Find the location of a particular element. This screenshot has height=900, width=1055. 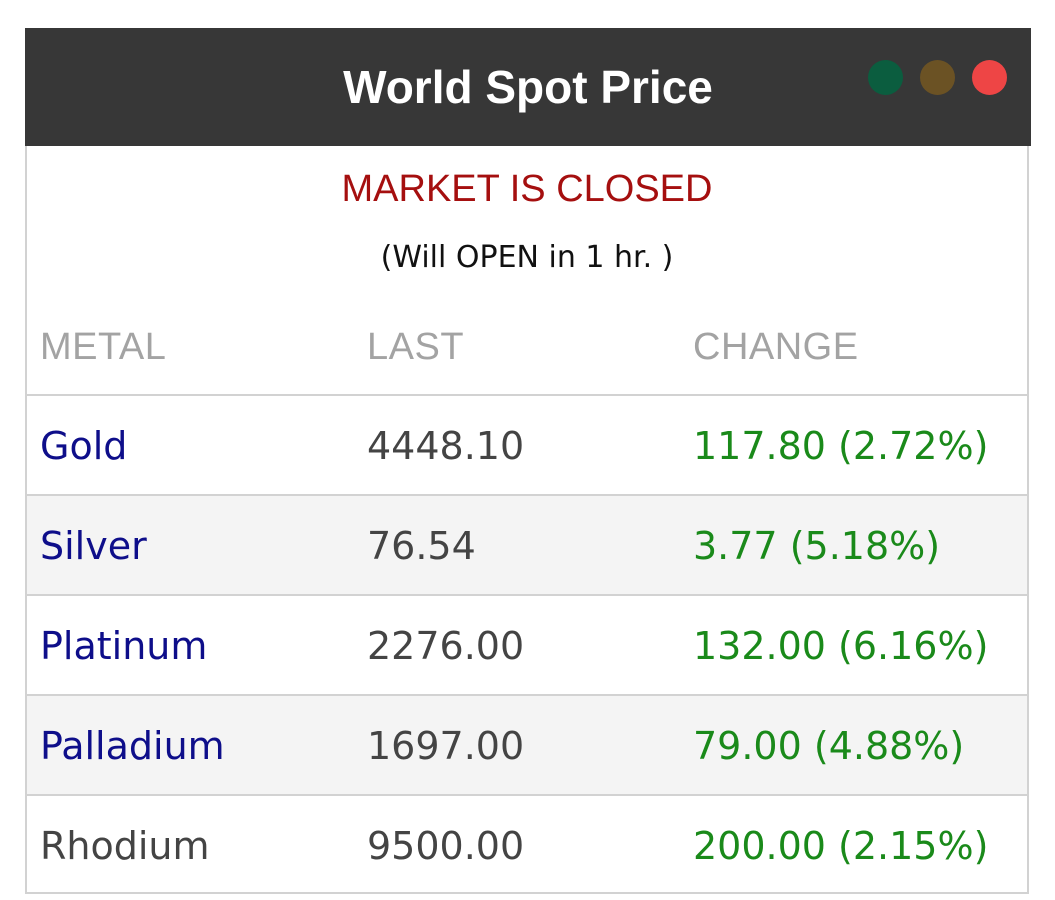

price-change: 117.80 (2.72%) is located at coordinates (841, 446).